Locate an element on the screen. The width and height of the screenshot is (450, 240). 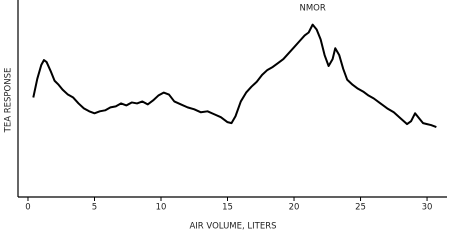
x-tick-label: 30 is located at coordinates (427, 208).